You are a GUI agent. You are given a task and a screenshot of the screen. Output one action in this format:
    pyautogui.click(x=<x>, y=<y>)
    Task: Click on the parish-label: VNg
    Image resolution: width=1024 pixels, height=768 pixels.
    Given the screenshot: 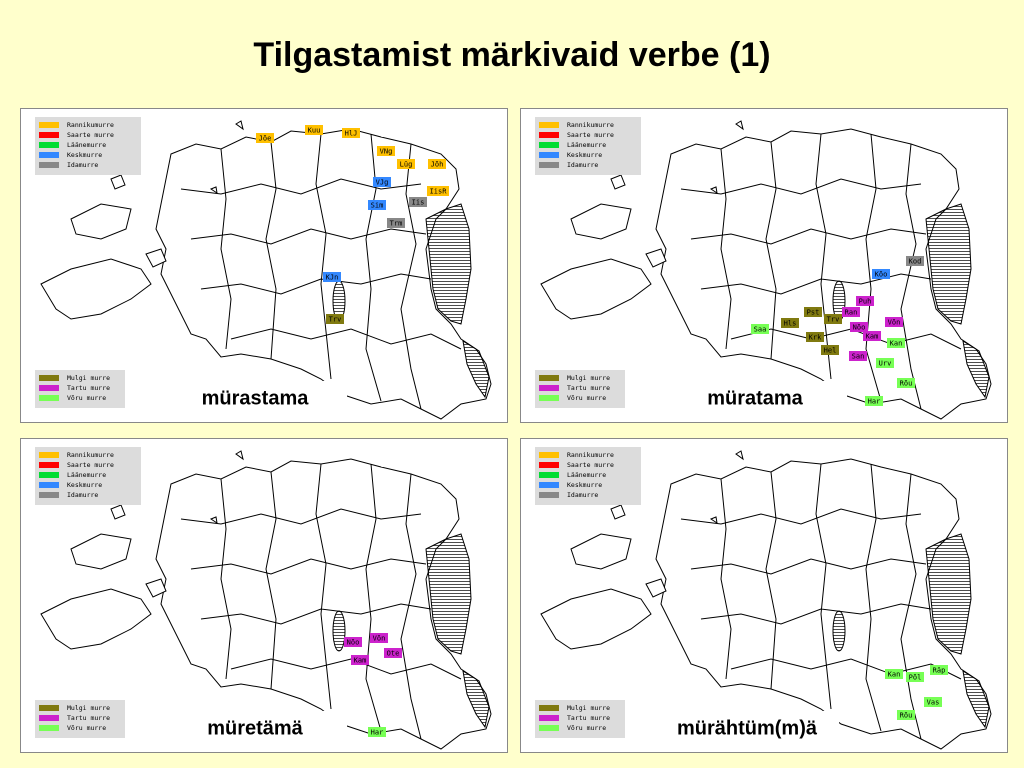 What is the action you would take?
    pyautogui.click(x=386, y=152)
    